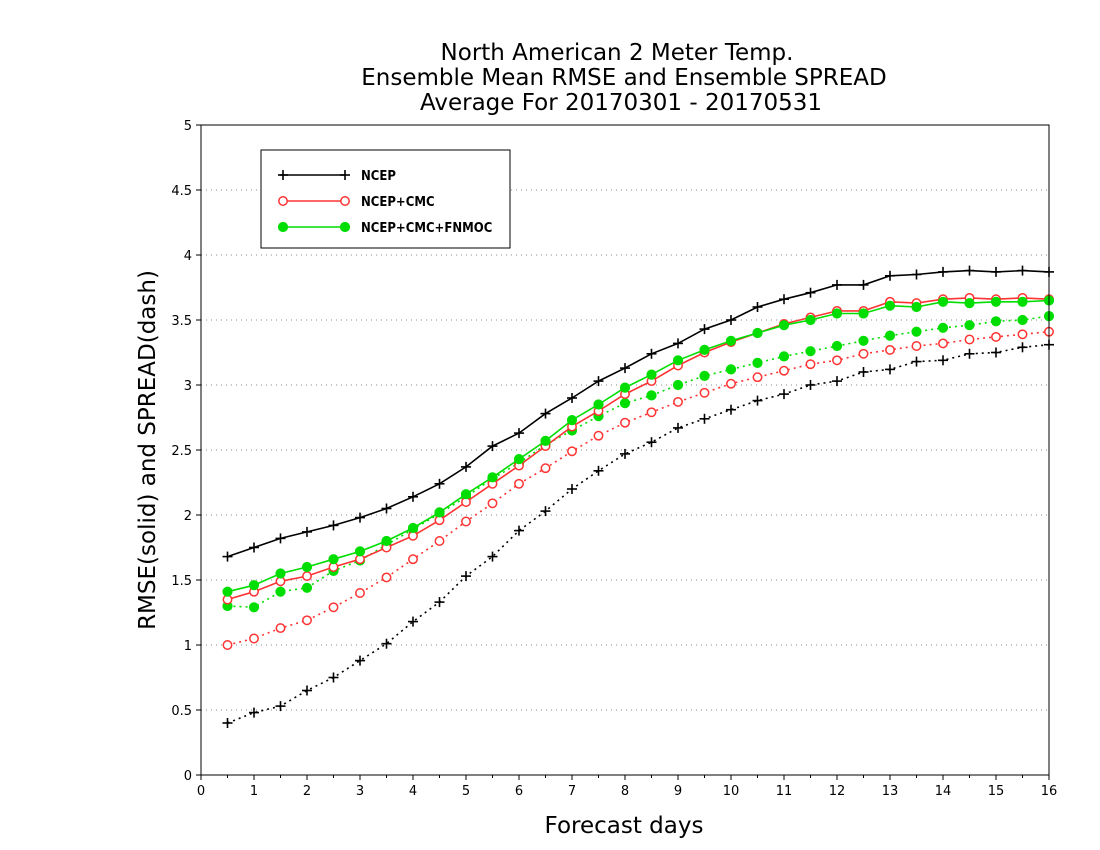 Image resolution: width=1100 pixels, height=850 pixels. What do you see at coordinates (426, 228) in the screenshot?
I see `legend-label: NCEP+CMC+FNMOC` at bounding box center [426, 228].